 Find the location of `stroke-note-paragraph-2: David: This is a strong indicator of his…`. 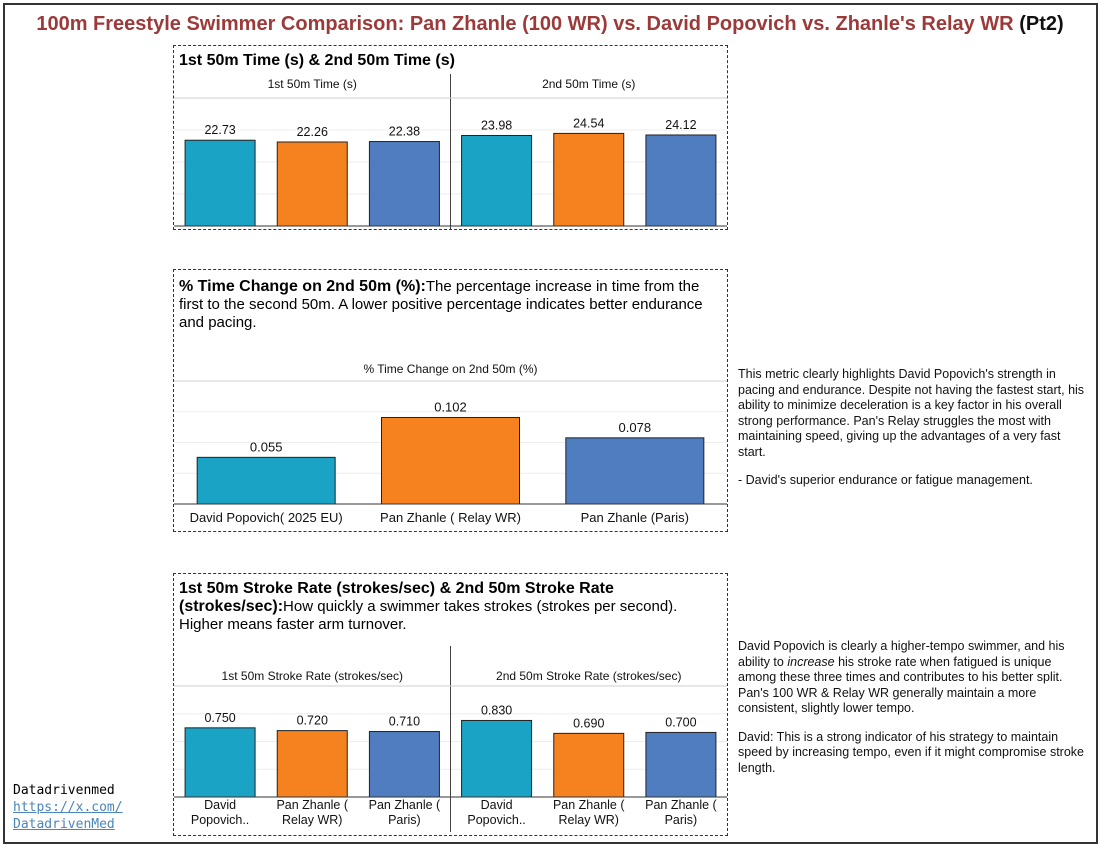

stroke-note-paragraph-2: David: This is a strong indicator of his… is located at coordinates (911, 752).